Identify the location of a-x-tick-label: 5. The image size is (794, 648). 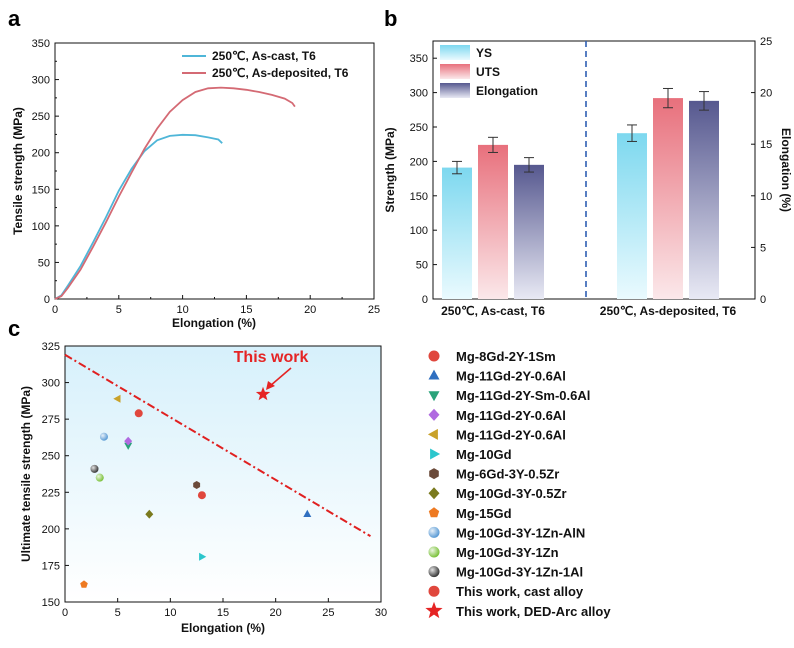
(119, 310).